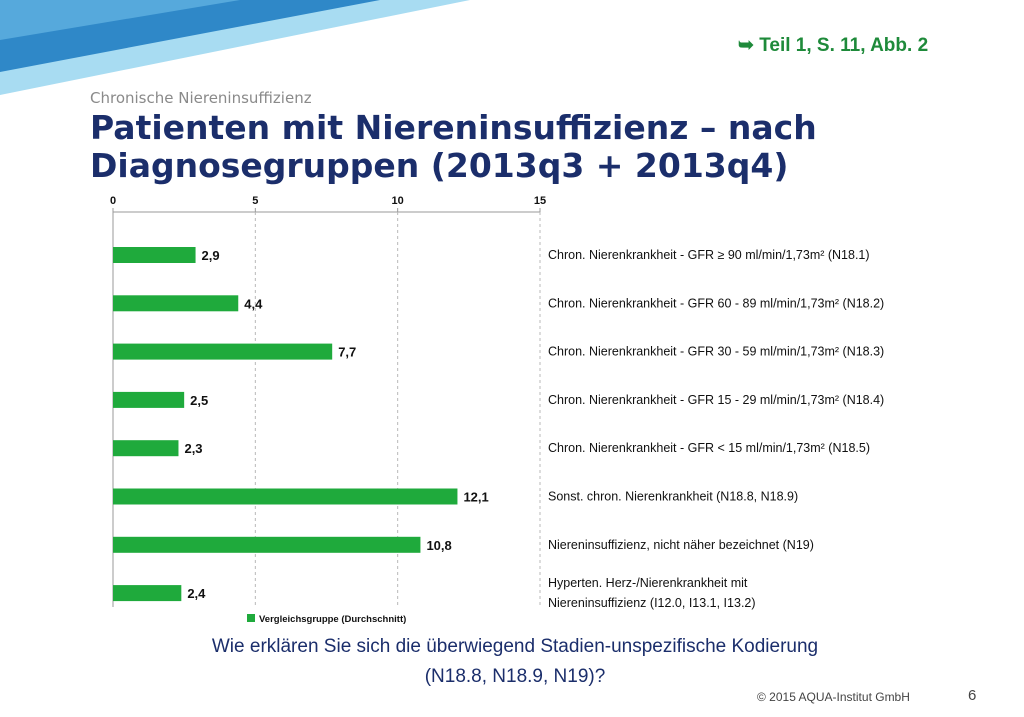  Describe the element at coordinates (972, 695) in the screenshot. I see `page-number: 6` at that location.